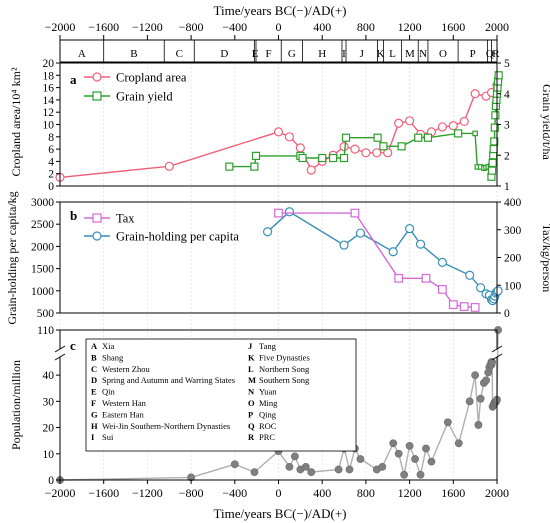 The height and width of the screenshot is (523, 550). Describe the element at coordinates (284, 380) in the screenshot. I see `dynasty-legend-name-M: Southern Song` at that location.